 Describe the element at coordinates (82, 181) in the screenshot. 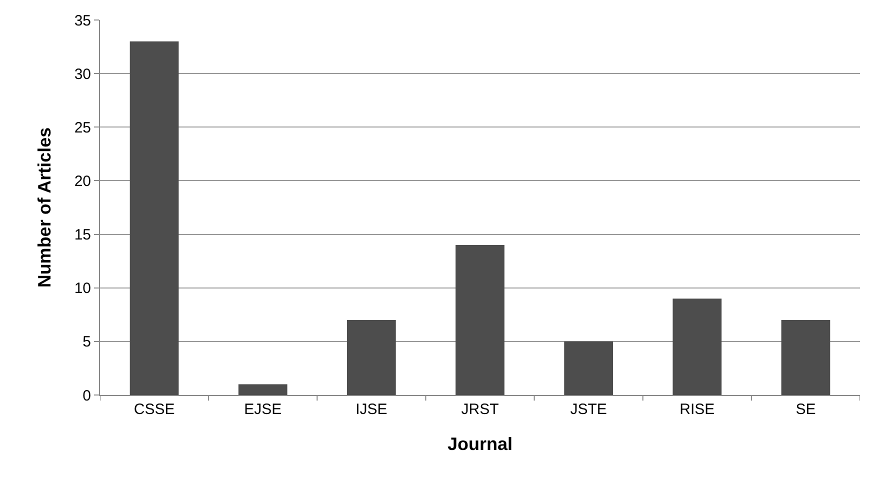

I see `y-tick-label: 20` at that location.